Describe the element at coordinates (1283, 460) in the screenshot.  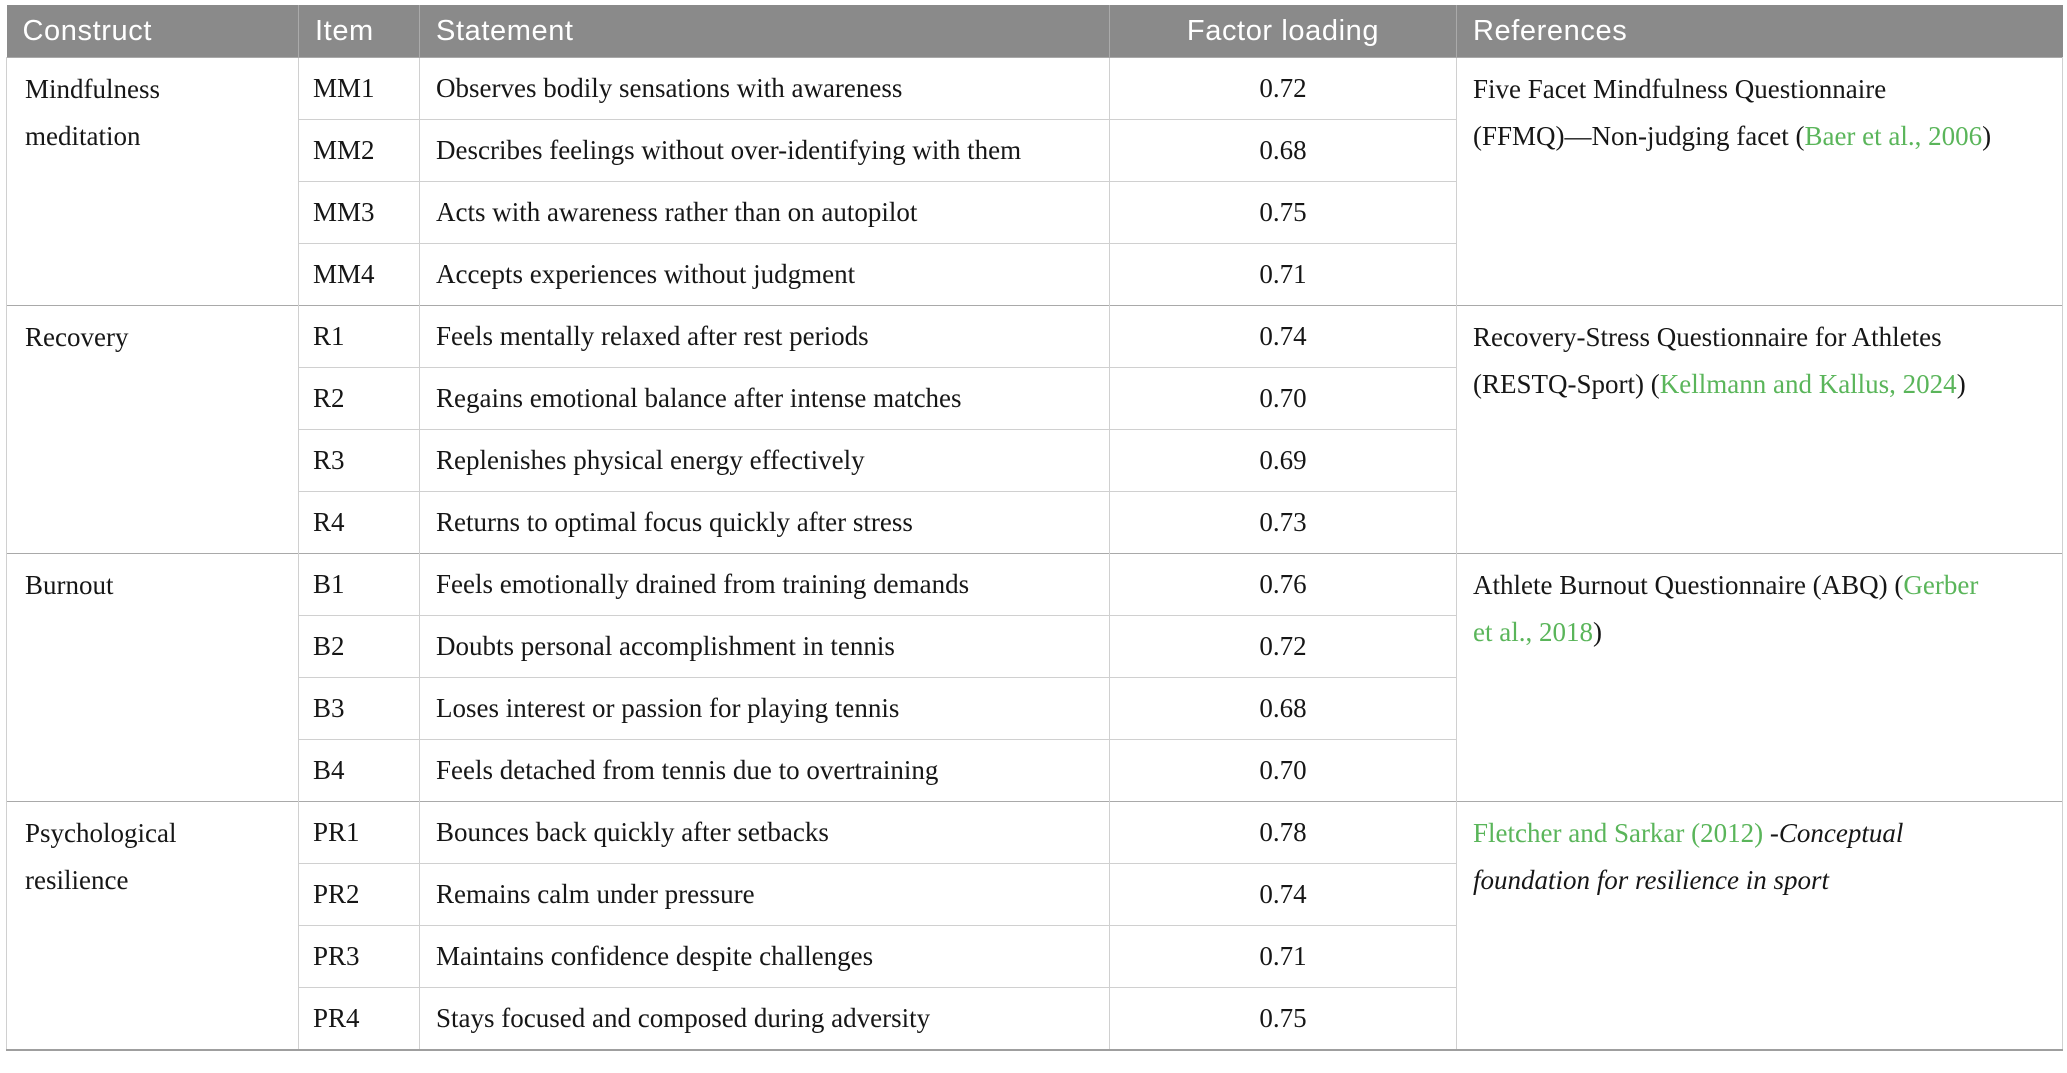
I see `factor-loading-cell: 0.69` at that location.